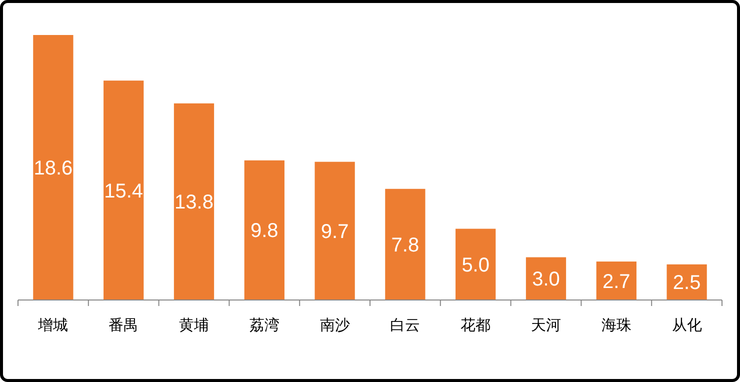 The height and width of the screenshot is (382, 740). What do you see at coordinates (616, 325) in the screenshot?
I see `x-tick-label: 海珠` at bounding box center [616, 325].